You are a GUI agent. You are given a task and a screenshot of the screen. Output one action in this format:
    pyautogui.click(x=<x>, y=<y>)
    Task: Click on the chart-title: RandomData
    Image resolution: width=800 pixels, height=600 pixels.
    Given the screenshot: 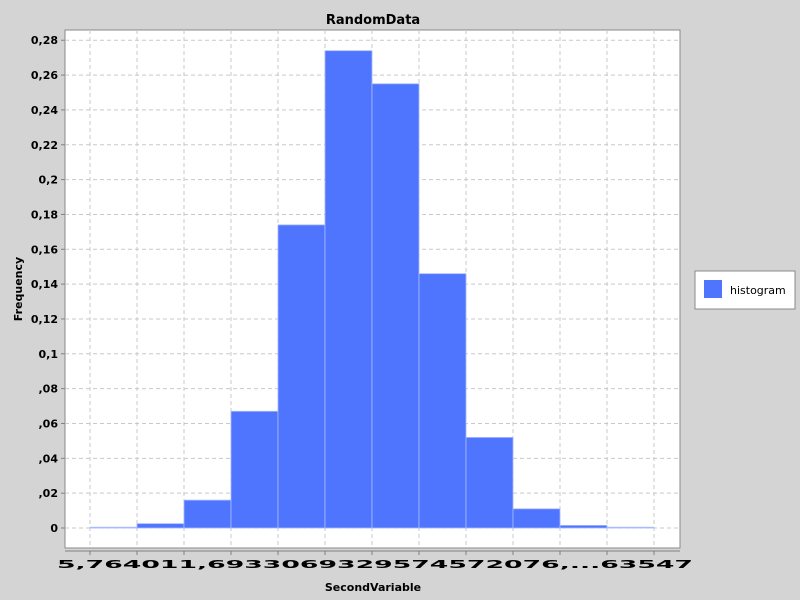 What is the action you would take?
    pyautogui.click(x=373, y=20)
    